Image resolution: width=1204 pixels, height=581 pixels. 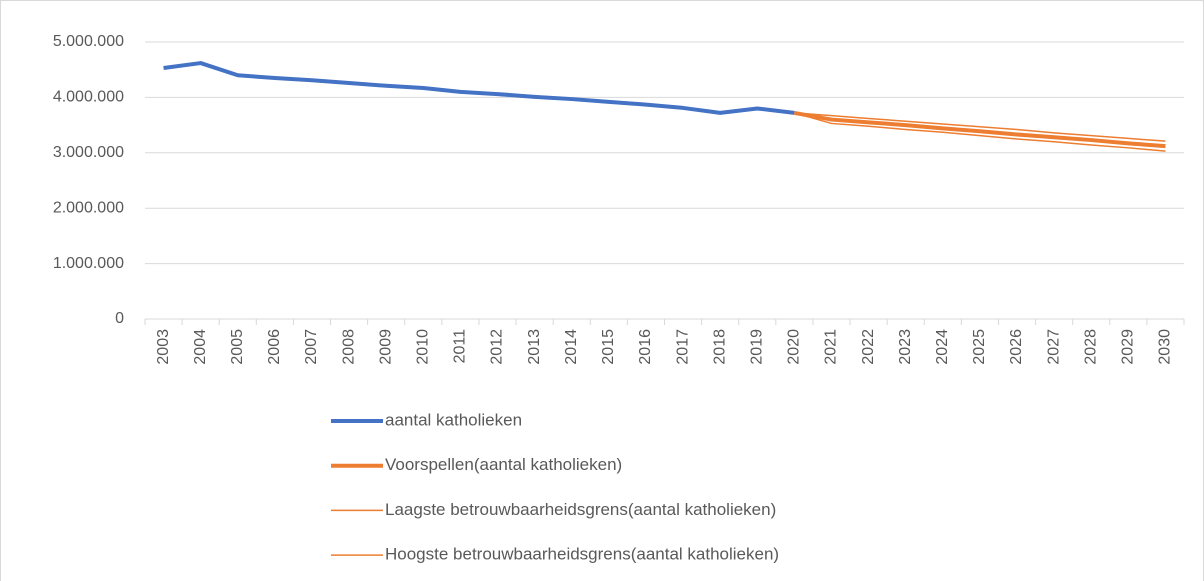 I want to click on y-tick-label: 2.000.000, so click(x=88, y=207).